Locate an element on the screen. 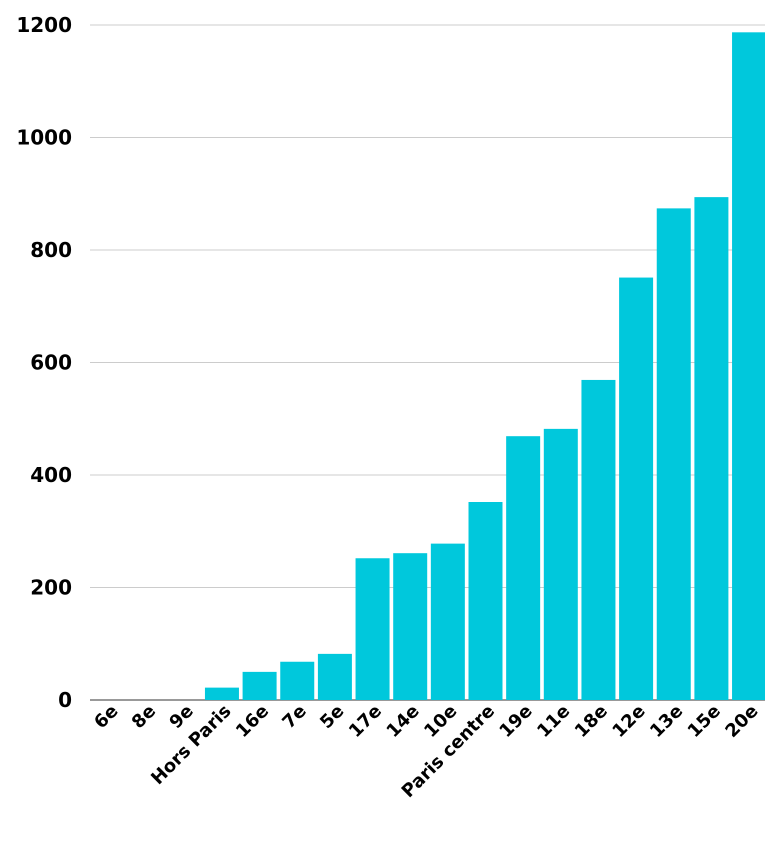 The height and width of the screenshot is (847, 765). y-tick-label: 0 is located at coordinates (65, 700).